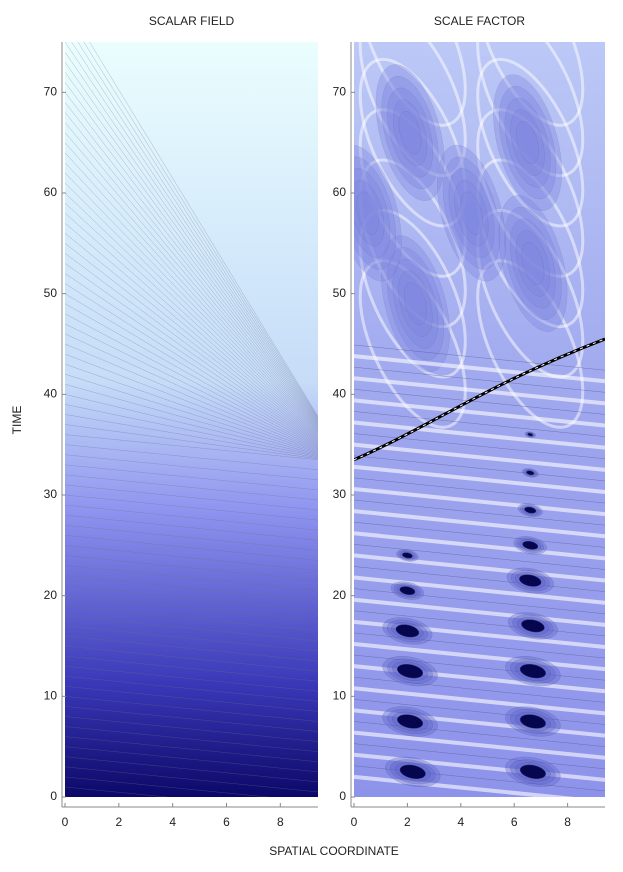 This screenshot has width=623, height=872. I want to click on y-tick-label: 50, so click(51, 293).